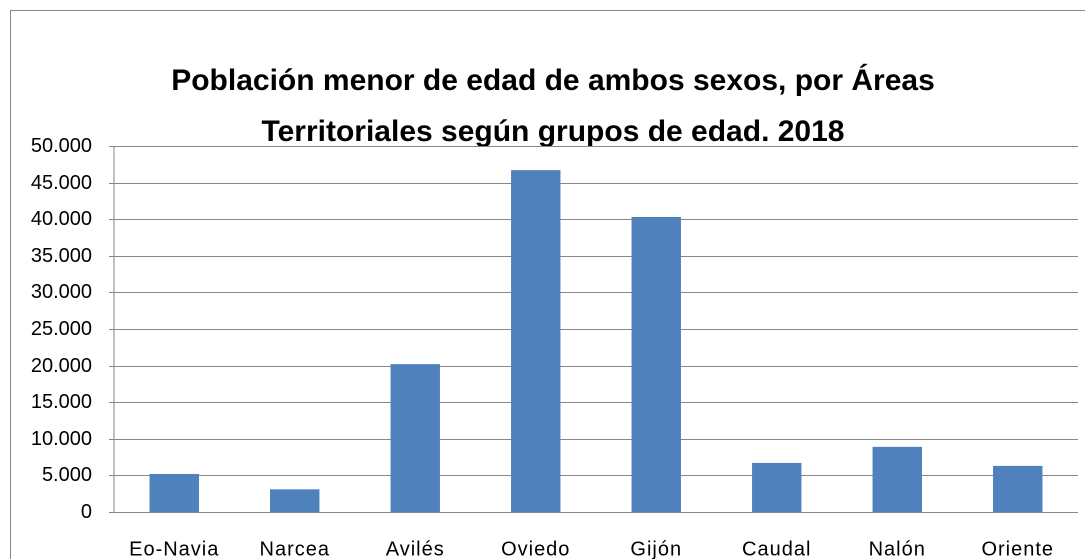  Describe the element at coordinates (415, 548) in the screenshot. I see `x-tick-label: Avilés` at that location.